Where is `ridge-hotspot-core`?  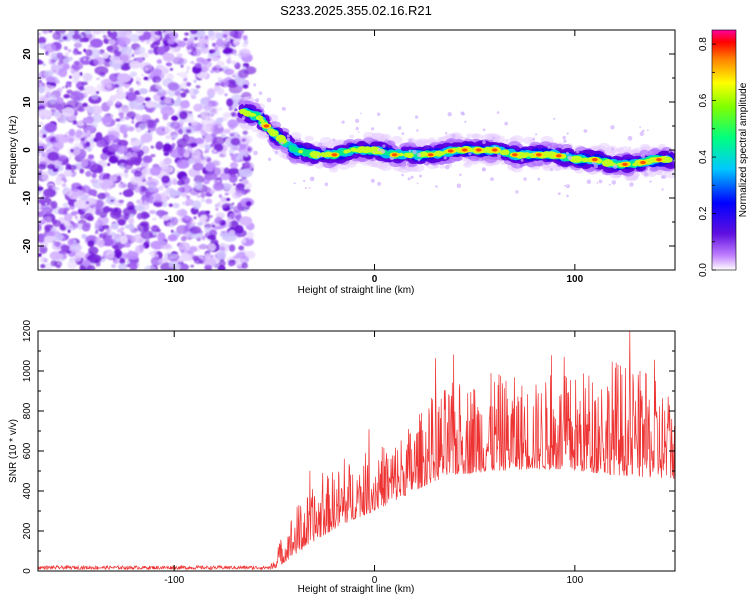
ridge-hotspot-core is located at coordinates (514, 155).